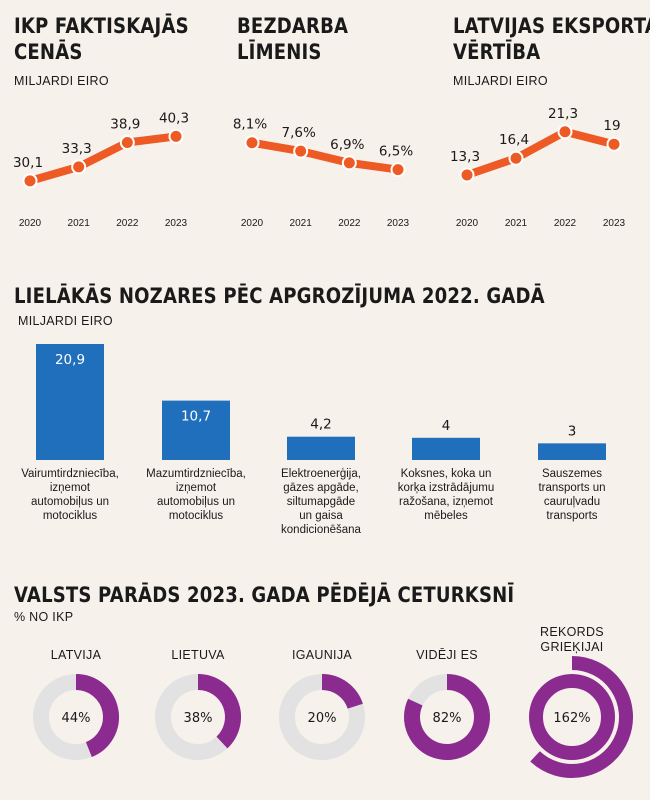  What do you see at coordinates (611, 126) in the screenshot?
I see `line-value-label-2-3: 19` at bounding box center [611, 126].